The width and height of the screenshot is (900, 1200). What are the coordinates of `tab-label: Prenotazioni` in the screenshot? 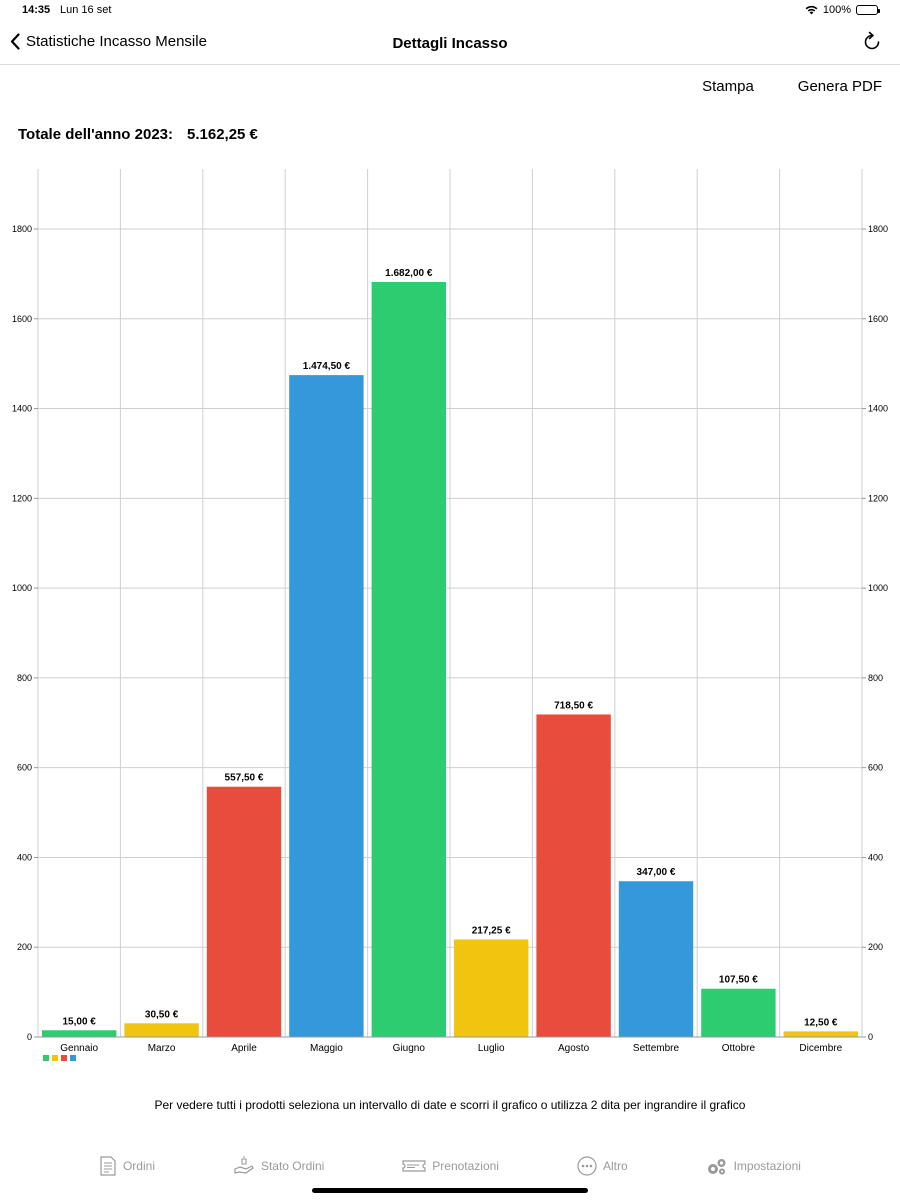 It's located at (465, 1166).